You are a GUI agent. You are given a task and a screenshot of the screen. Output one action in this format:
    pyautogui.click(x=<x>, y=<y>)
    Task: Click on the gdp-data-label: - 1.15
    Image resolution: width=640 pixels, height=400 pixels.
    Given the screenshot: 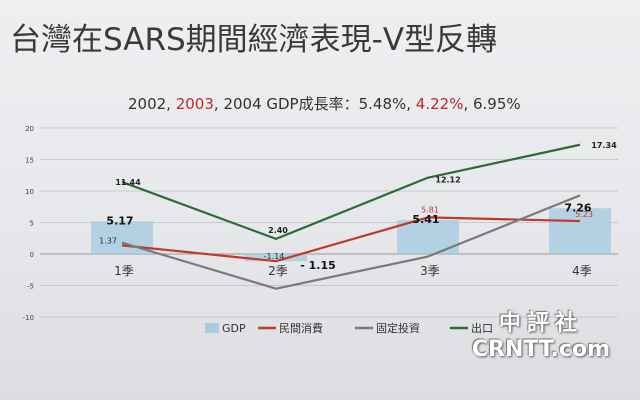 What is the action you would take?
    pyautogui.click(x=318, y=265)
    